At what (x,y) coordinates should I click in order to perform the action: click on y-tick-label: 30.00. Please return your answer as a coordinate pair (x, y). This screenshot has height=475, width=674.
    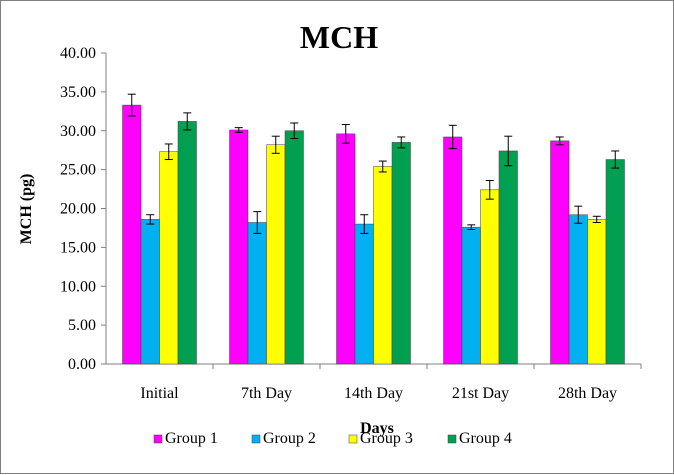
    Looking at the image, I should click on (78, 131).